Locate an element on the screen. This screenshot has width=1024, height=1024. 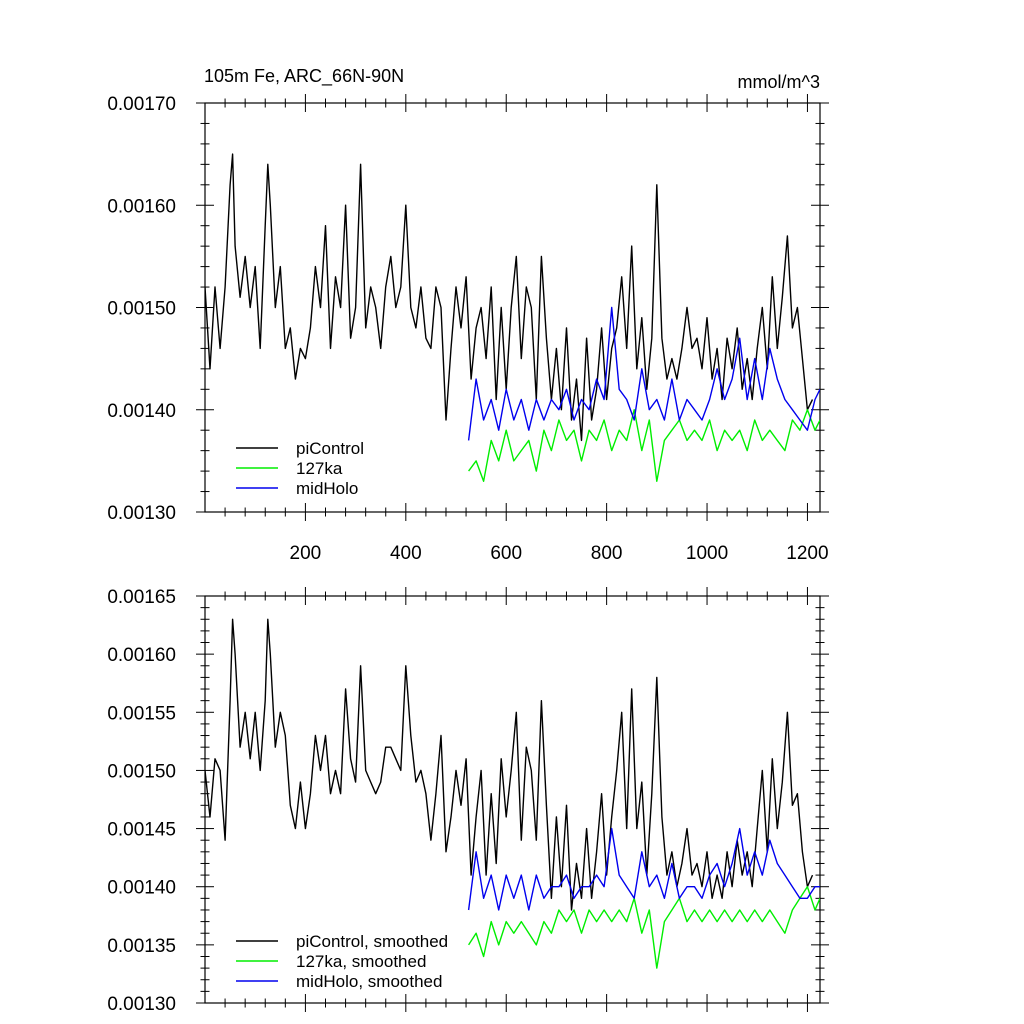
y-tick-label: 0.00170 is located at coordinates (141, 104).